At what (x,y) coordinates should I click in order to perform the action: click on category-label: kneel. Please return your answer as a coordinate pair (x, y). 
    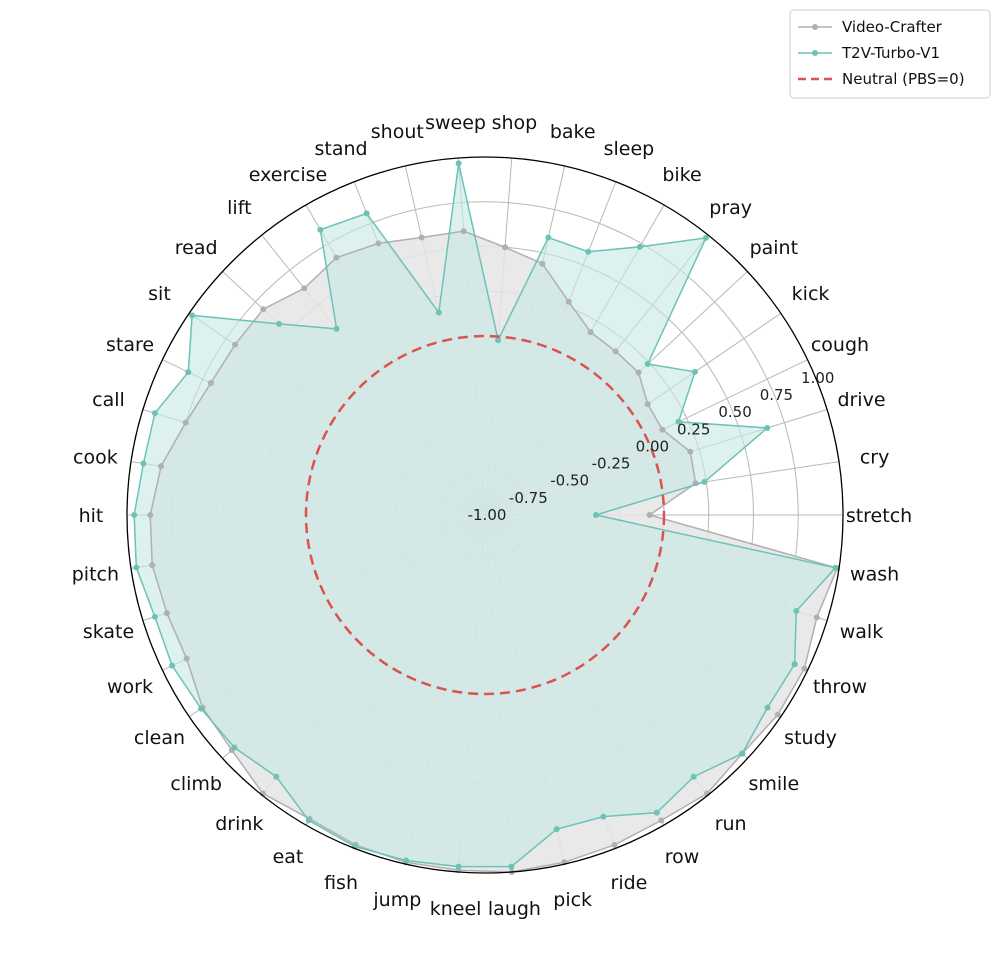
    Looking at the image, I should click on (456, 909).